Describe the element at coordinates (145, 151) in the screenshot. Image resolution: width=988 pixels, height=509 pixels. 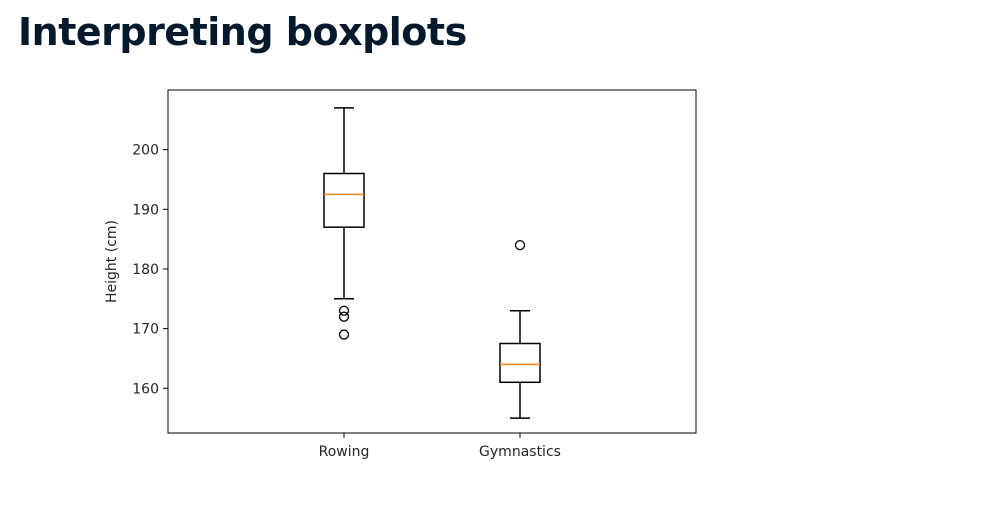
I see `y-tick-label: 200` at that location.